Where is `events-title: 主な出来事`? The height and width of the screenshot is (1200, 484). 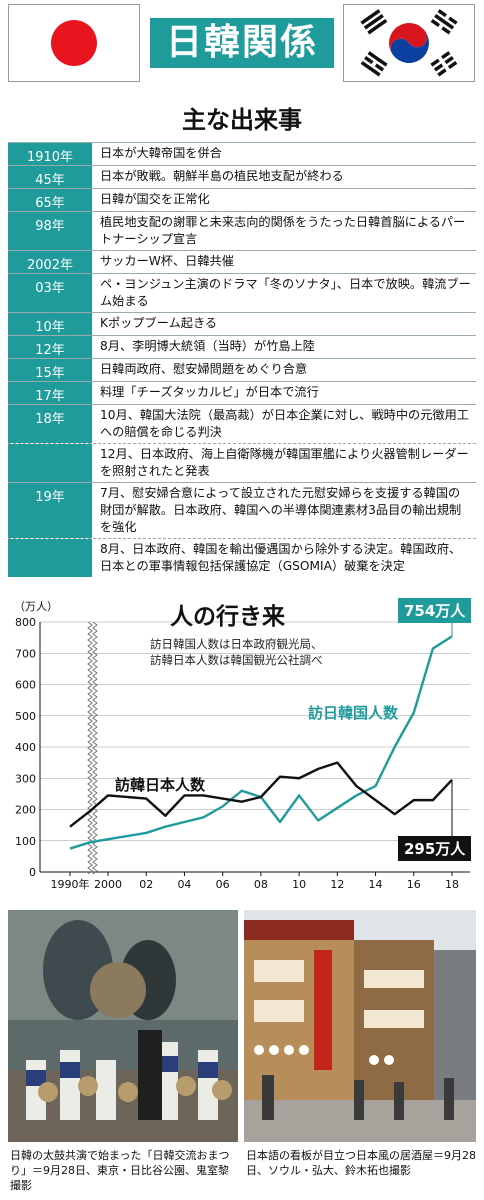
events-title: 主な出来事 is located at coordinates (242, 120).